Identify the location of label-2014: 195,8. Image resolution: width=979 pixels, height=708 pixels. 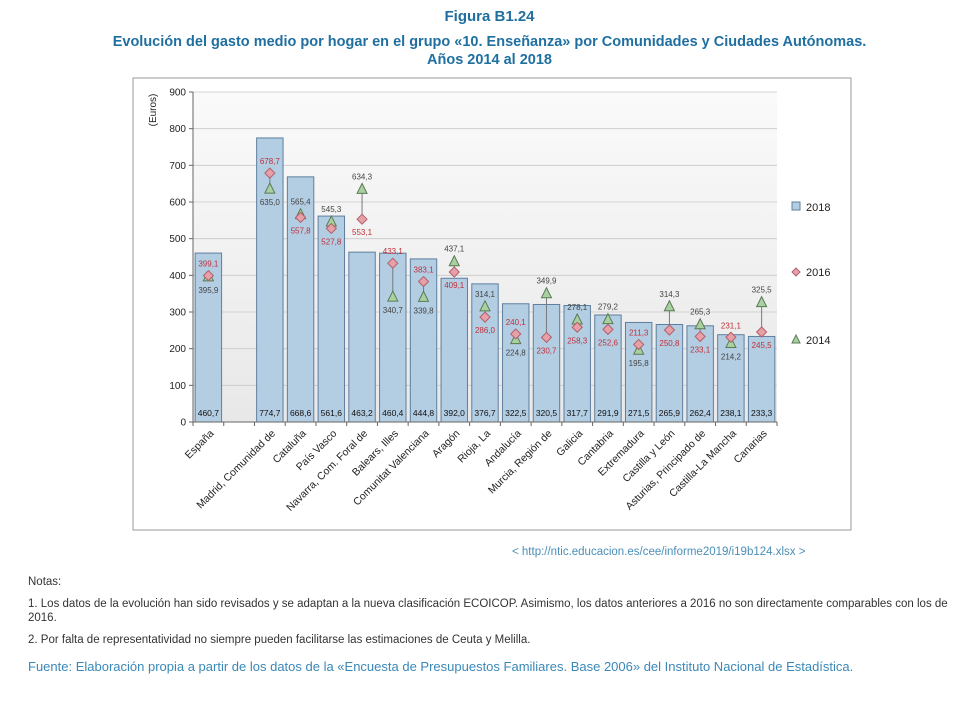
(639, 363).